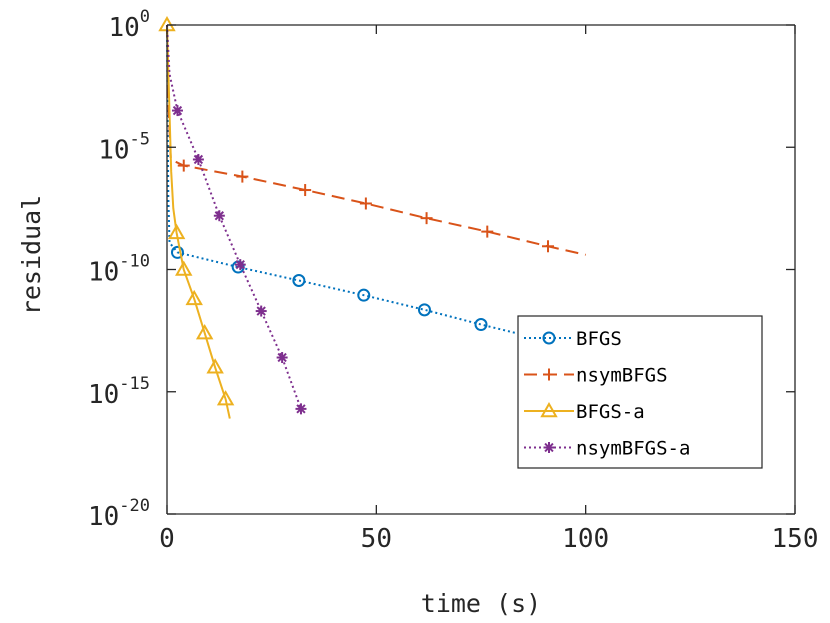 The height and width of the screenshot is (623, 830). Describe the element at coordinates (481, 603) in the screenshot. I see `x-axis-label: time (s)` at that location.